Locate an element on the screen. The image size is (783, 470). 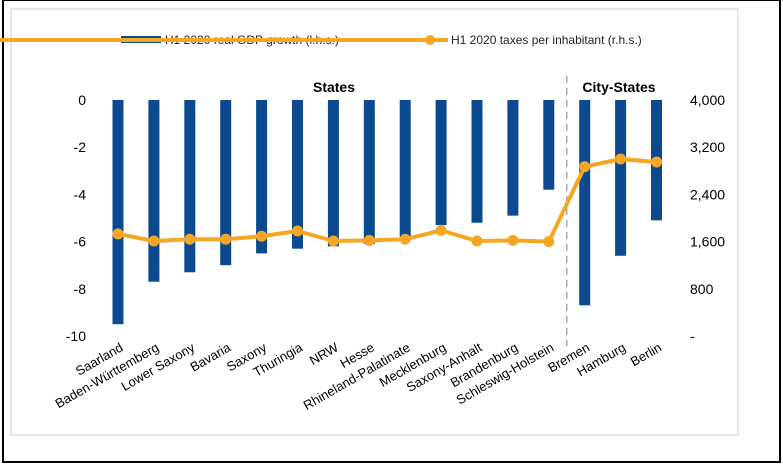
left-tick-label: -2 is located at coordinates (80, 147).